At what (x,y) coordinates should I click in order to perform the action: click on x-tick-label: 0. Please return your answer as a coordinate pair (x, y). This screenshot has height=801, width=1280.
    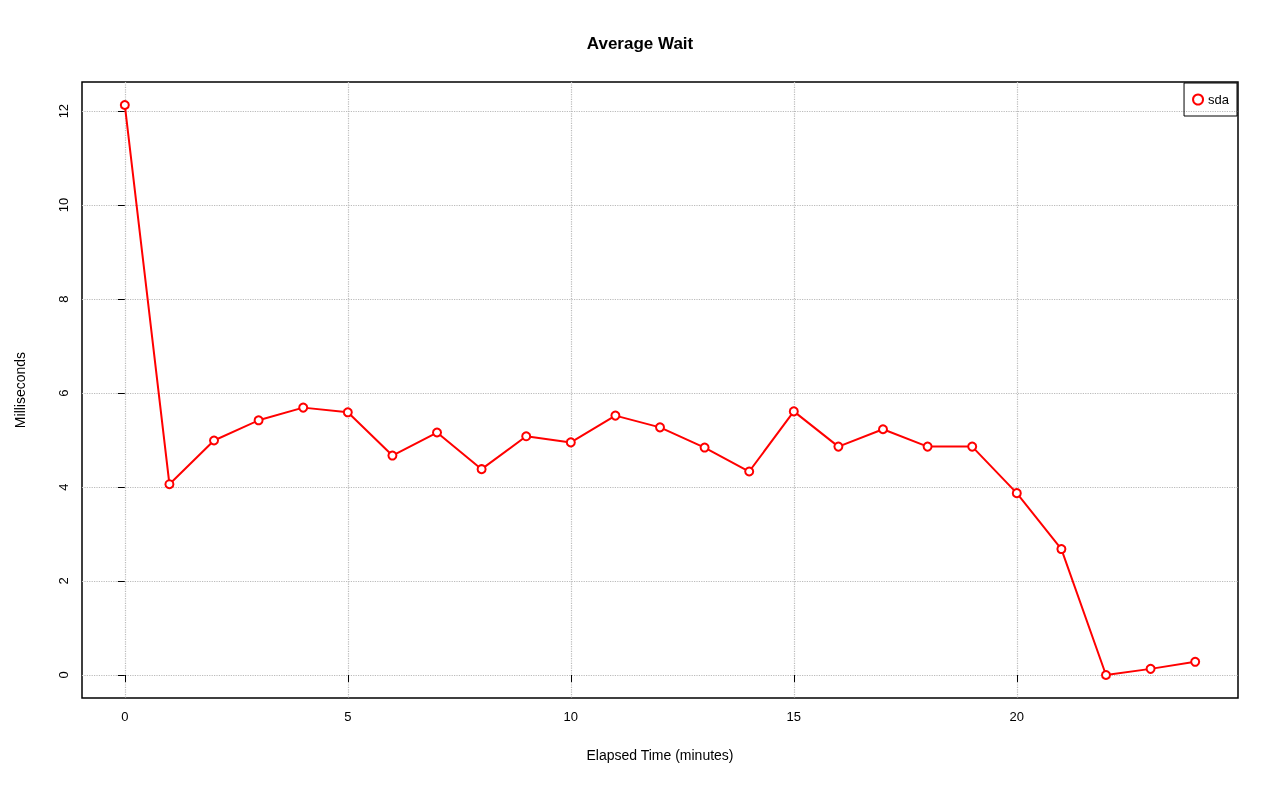
    Looking at the image, I should click on (125, 716).